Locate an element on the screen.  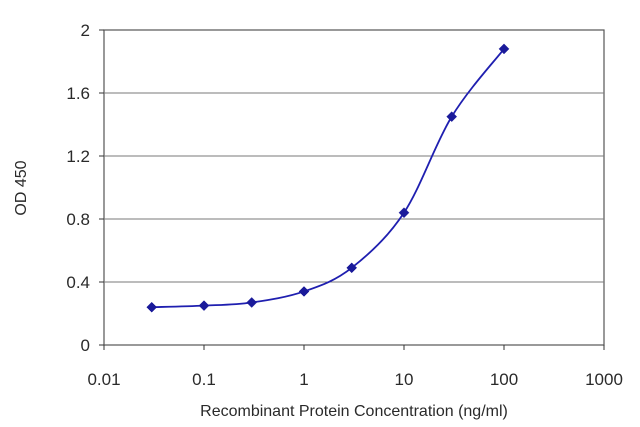
x-tick-label: 0.1 is located at coordinates (204, 379).